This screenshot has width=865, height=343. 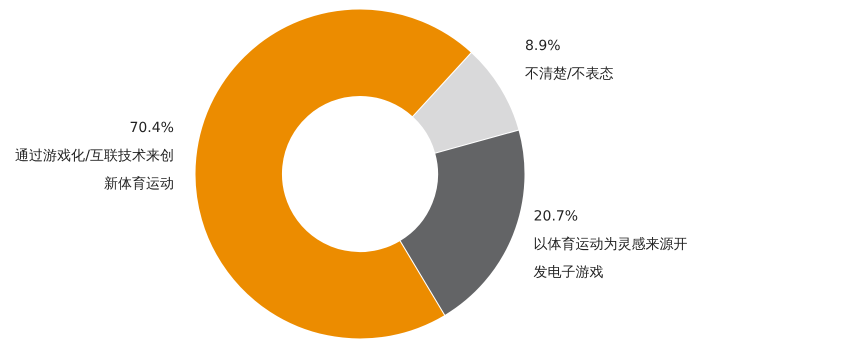 I want to click on data-label: 8.9%, so click(x=543, y=46).